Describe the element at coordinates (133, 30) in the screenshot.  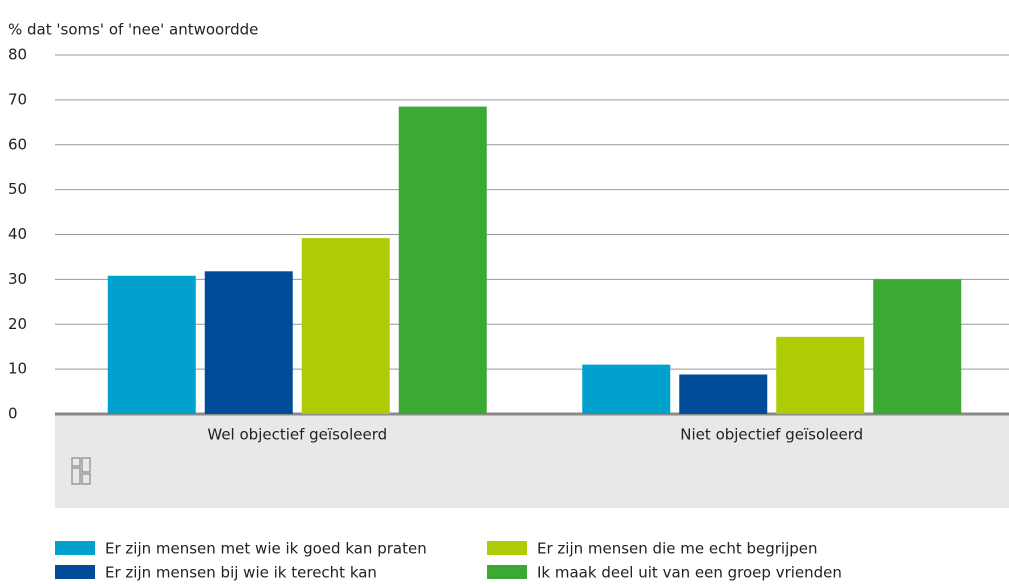
I see `y-axis-label: % dat 'soms' of 'nee' antwoordde` at that location.